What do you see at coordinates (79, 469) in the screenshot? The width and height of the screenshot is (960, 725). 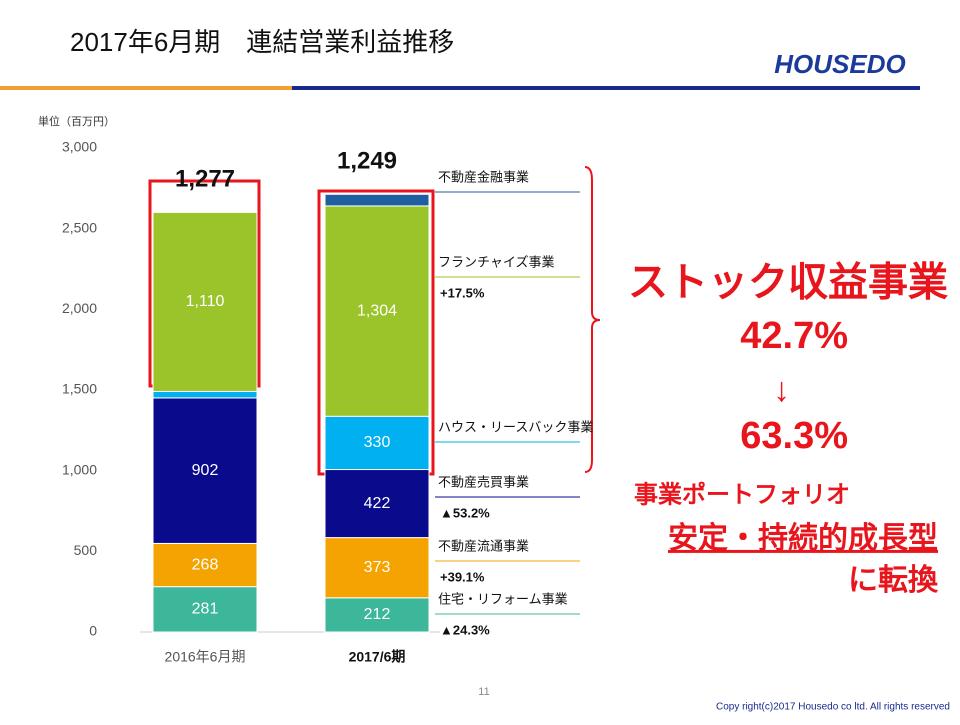 I see `y-tick-label: 1,000` at bounding box center [79, 469].